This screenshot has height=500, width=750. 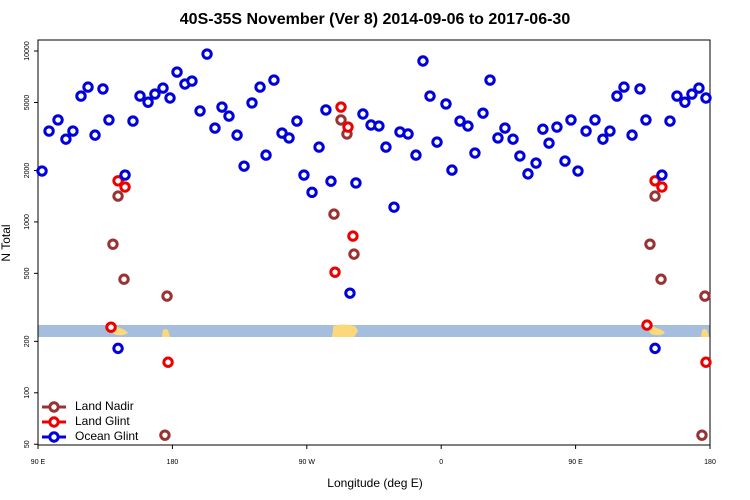 What do you see at coordinates (27, 51) in the screenshot?
I see `y-tick-label: 10000` at bounding box center [27, 51].